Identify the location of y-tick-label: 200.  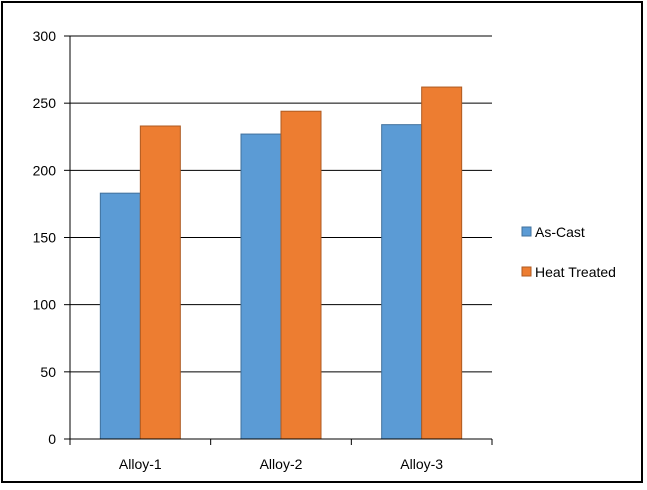
(45, 170).